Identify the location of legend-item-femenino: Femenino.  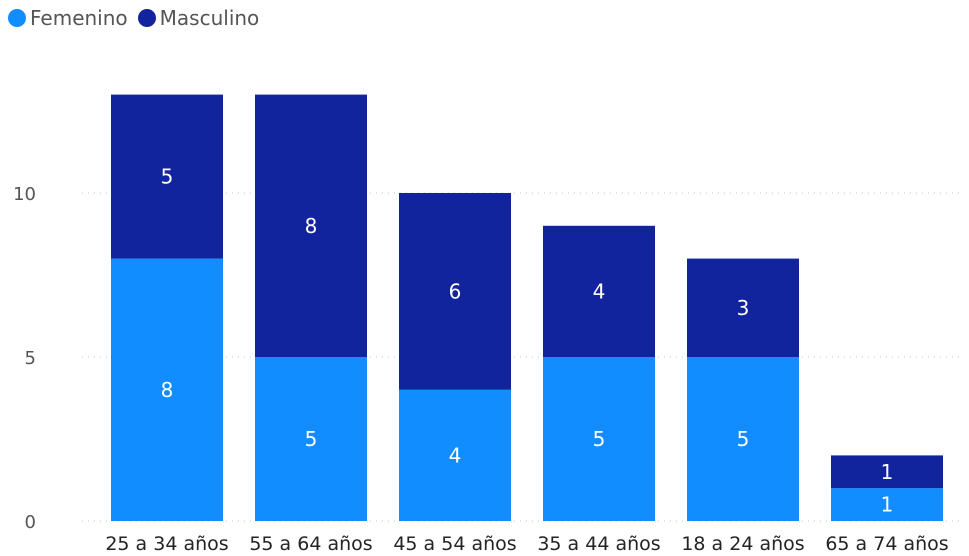
(68, 18).